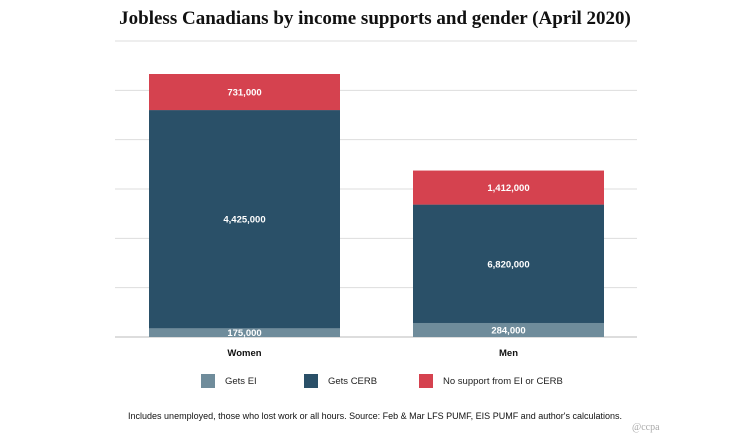 This screenshot has height=441, width=750. I want to click on legend-swatch-no-support, so click(426, 381).